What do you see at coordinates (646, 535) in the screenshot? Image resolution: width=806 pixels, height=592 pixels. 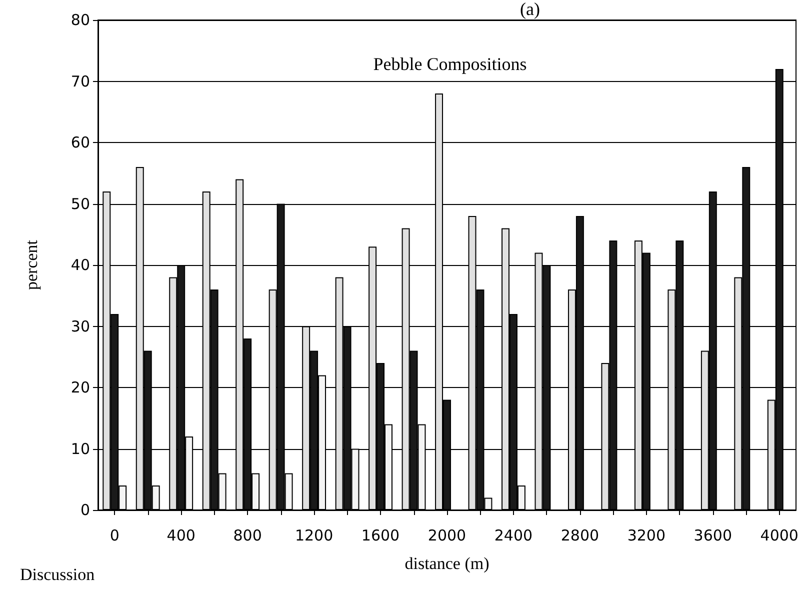 I see `x-tick-label: 3200` at bounding box center [646, 535].